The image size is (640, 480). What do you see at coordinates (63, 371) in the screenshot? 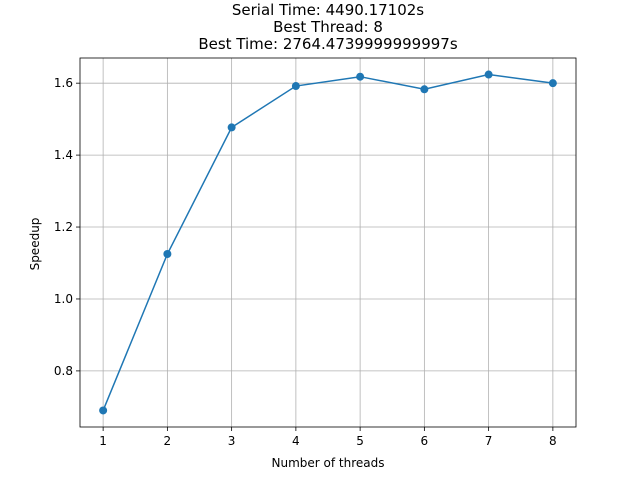
I see `y-tick-label: 0.8` at bounding box center [63, 371].